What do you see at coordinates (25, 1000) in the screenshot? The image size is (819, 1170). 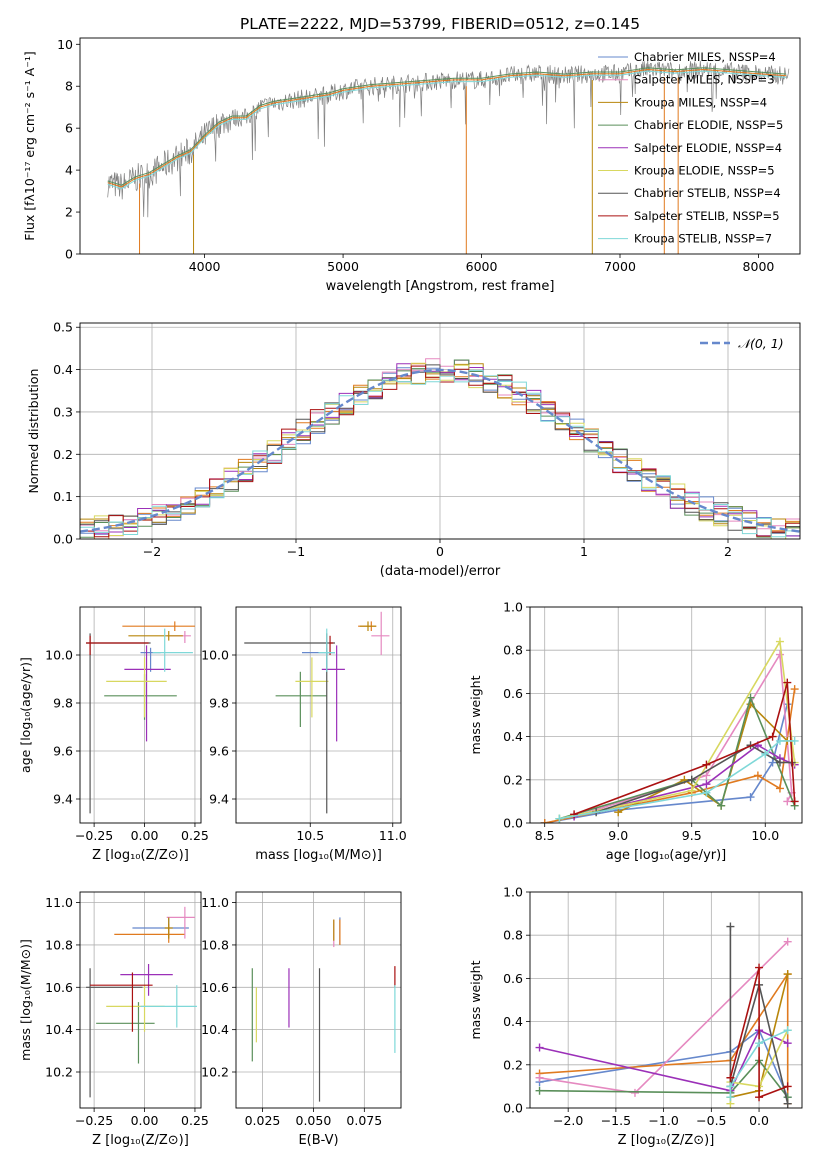 I see `mass-vs-Z-ylabel: mass [log₁₀(M/M⊙)]` at bounding box center [25, 1000].